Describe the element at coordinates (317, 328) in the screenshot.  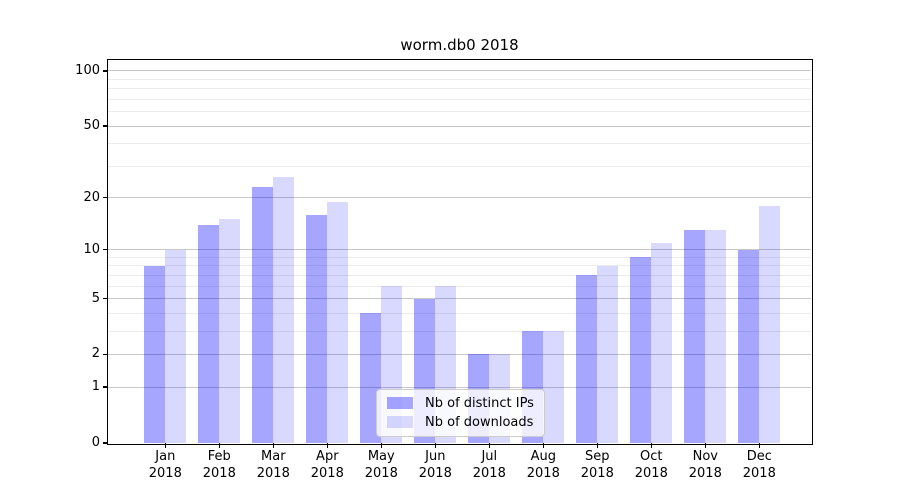
I see `bar-distinct-ips-apr` at that location.